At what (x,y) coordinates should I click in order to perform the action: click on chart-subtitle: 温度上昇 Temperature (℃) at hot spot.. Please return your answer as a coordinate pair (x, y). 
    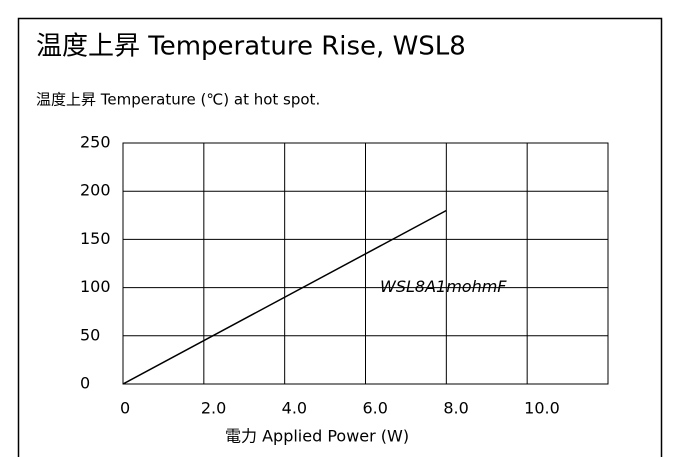
    Looking at the image, I should click on (178, 100).